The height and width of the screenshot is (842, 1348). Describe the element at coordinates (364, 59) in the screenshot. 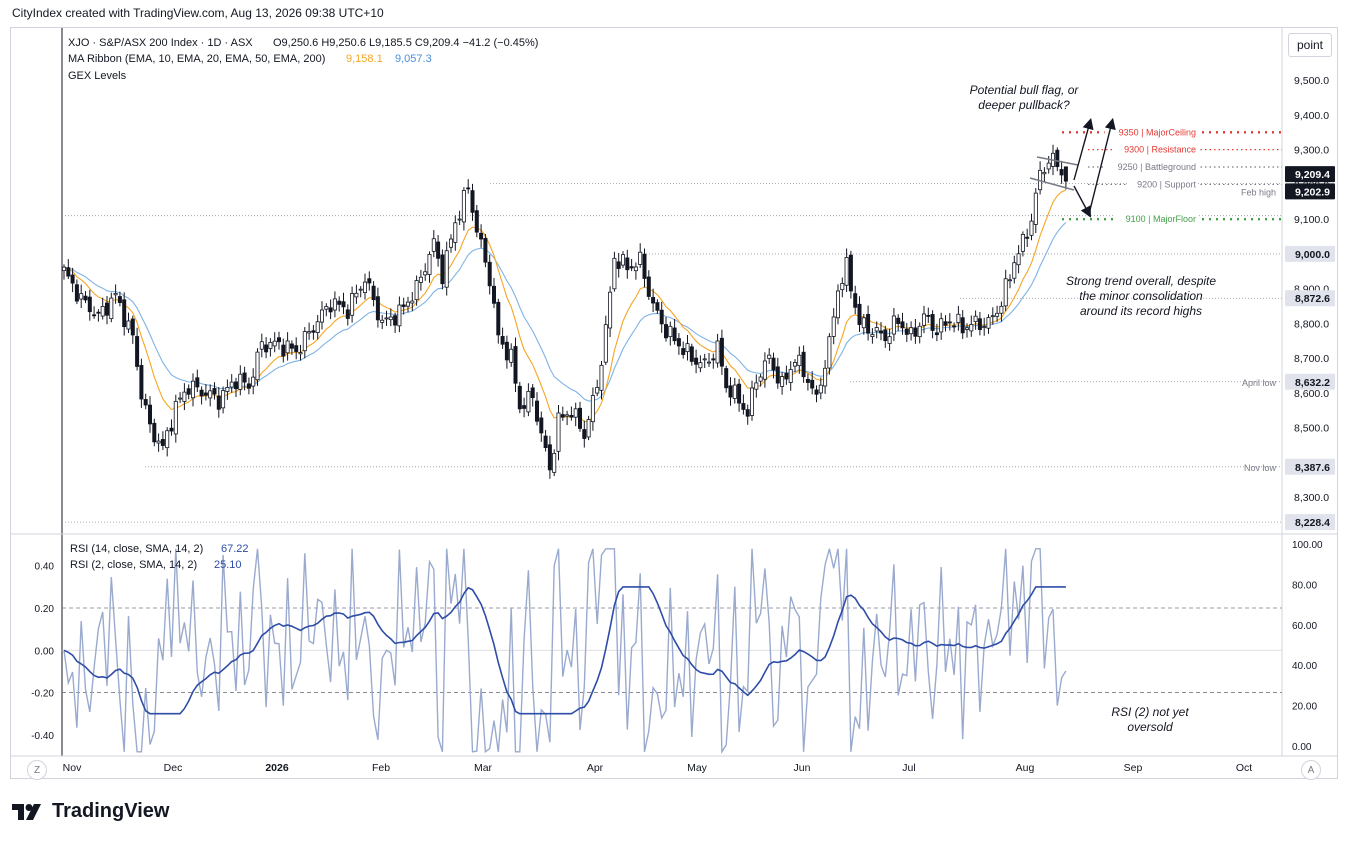

I see `legend-ma-val1: 9,158.1` at that location.